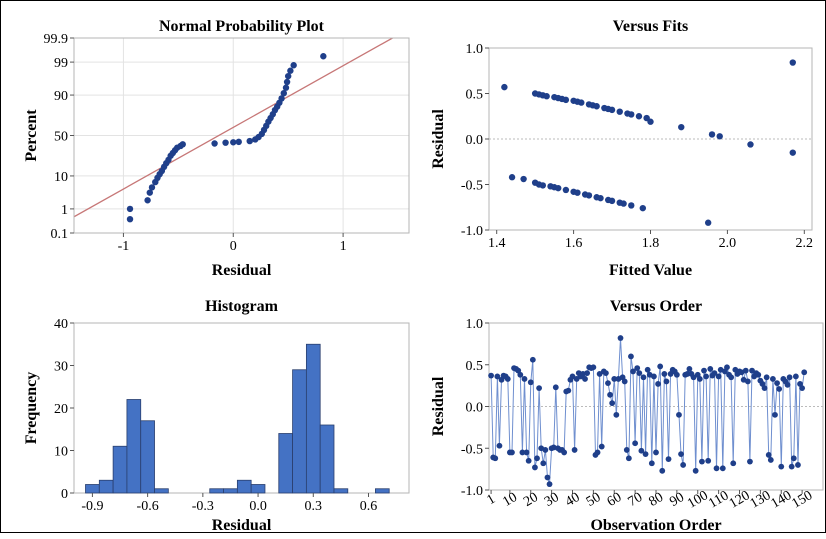  I want to click on npp-y-label: Percent, so click(31, 135).